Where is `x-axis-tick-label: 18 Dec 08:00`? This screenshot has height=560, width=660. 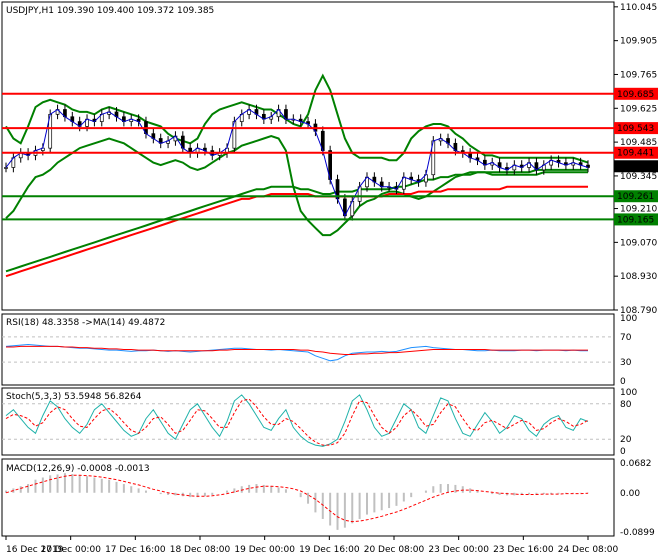
x-axis-tick-label: 18 Dec 08:00 is located at coordinates (200, 550).